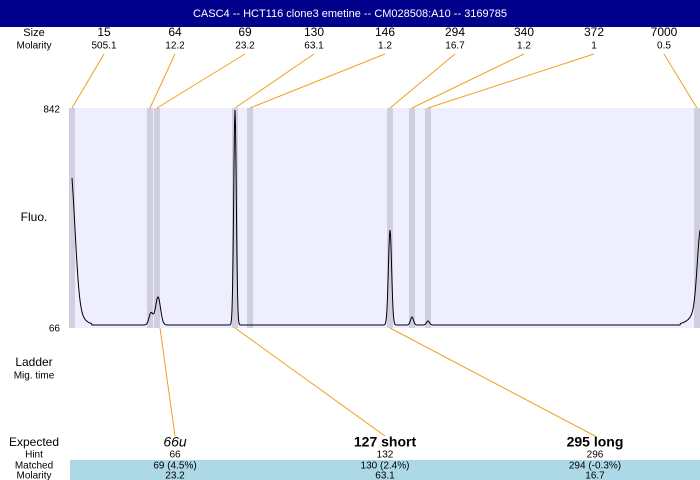 This screenshot has height=480, width=700. I want to click on peak-molarity: 1, so click(594, 46).